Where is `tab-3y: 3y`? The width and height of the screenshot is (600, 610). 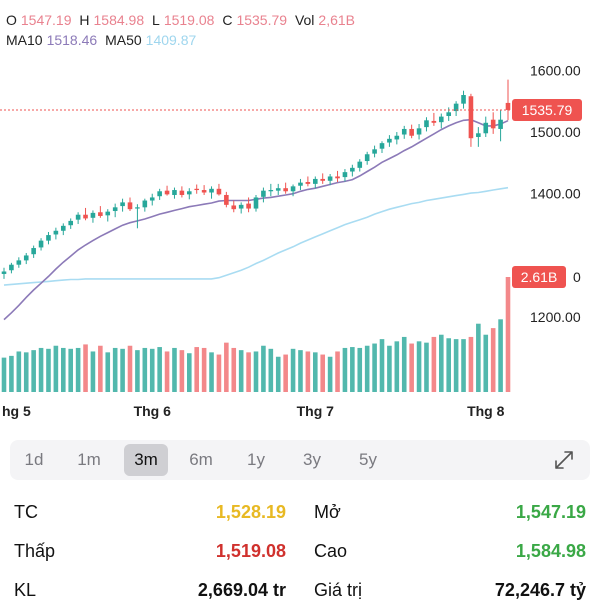 tab-3y: 3y is located at coordinates (312, 459).